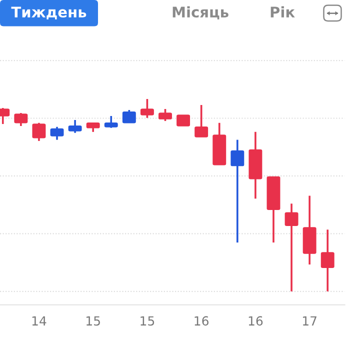 This screenshot has width=350, height=350. Describe the element at coordinates (309, 321) in the screenshot. I see `x-tick-label: 17` at that location.